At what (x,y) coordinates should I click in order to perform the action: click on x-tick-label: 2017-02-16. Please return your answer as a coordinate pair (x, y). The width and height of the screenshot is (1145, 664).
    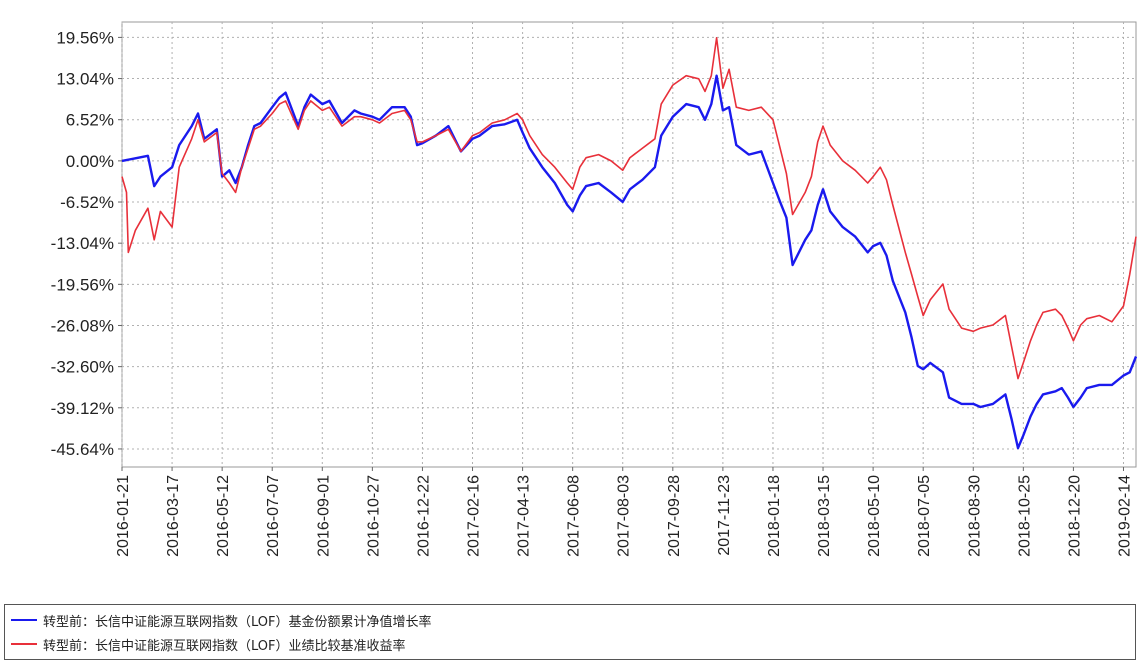
    Looking at the image, I should click on (474, 516).